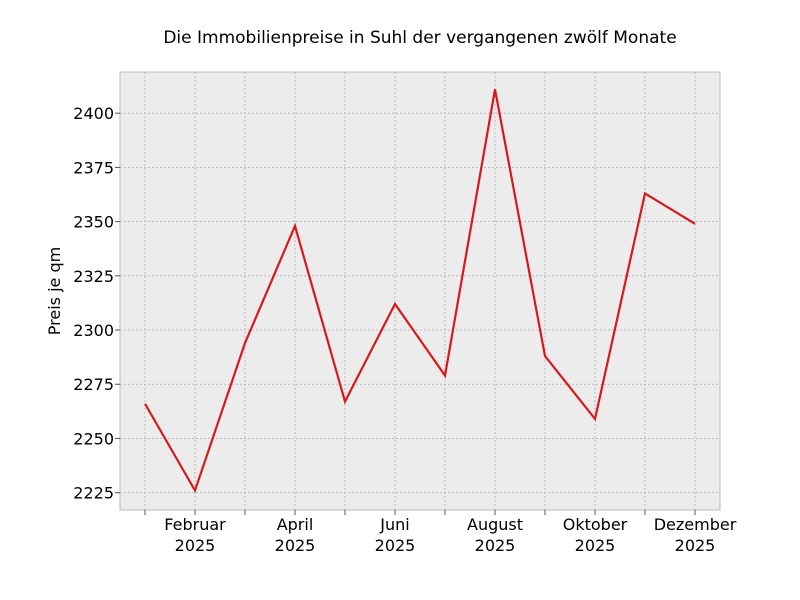 The width and height of the screenshot is (800, 600). Describe the element at coordinates (595, 524) in the screenshot. I see `x-tick-label: Oktober` at that location.